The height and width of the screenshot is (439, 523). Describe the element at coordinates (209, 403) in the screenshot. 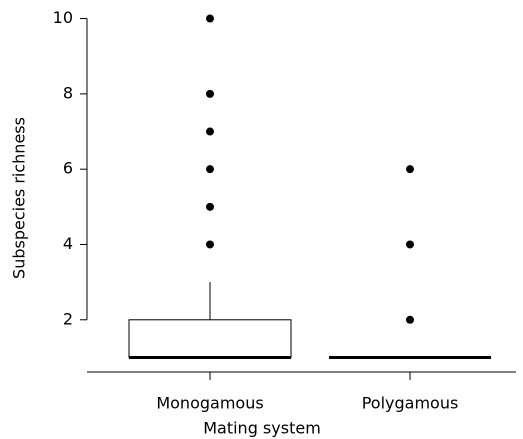

I see `x-tick-label: Monogamous` at that location.